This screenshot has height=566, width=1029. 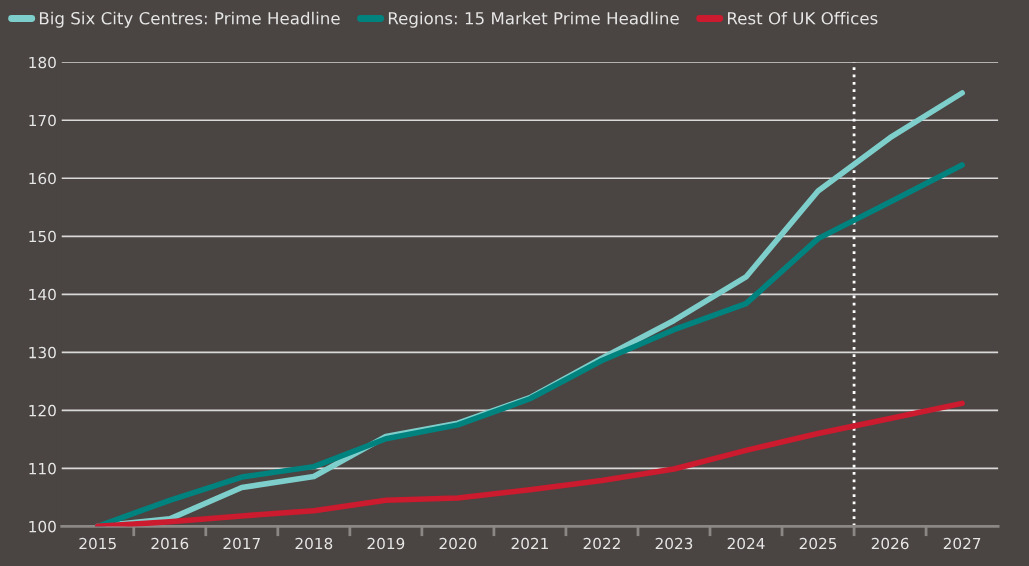 What do you see at coordinates (241, 543) in the screenshot?
I see `x-tick-label: 2017` at bounding box center [241, 543].